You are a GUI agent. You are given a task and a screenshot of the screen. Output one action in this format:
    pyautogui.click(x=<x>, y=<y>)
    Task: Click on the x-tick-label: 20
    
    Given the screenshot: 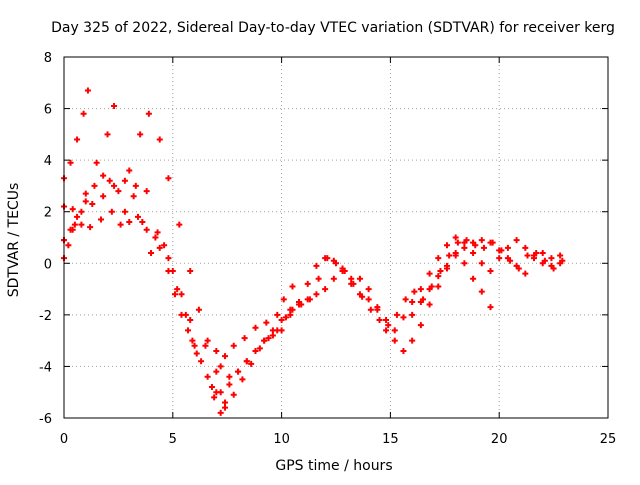 What is the action you would take?
    pyautogui.click(x=499, y=439)
    